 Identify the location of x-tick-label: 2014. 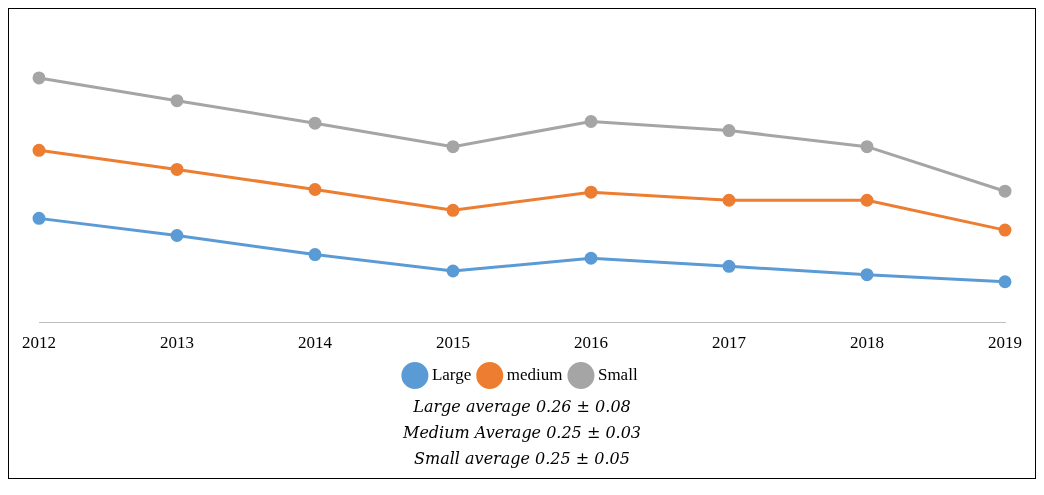
(315, 343).